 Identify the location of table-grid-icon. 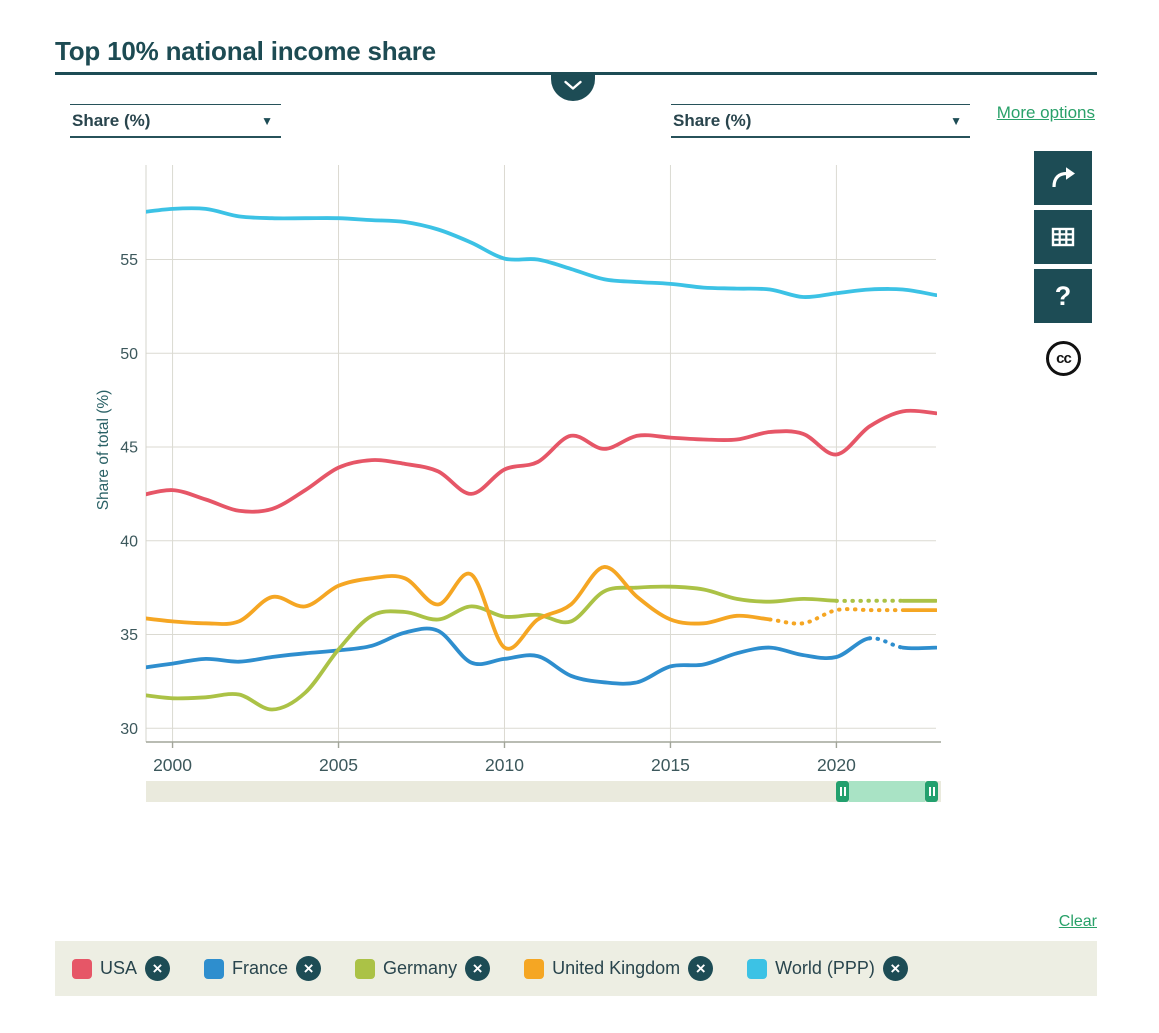
(1063, 237).